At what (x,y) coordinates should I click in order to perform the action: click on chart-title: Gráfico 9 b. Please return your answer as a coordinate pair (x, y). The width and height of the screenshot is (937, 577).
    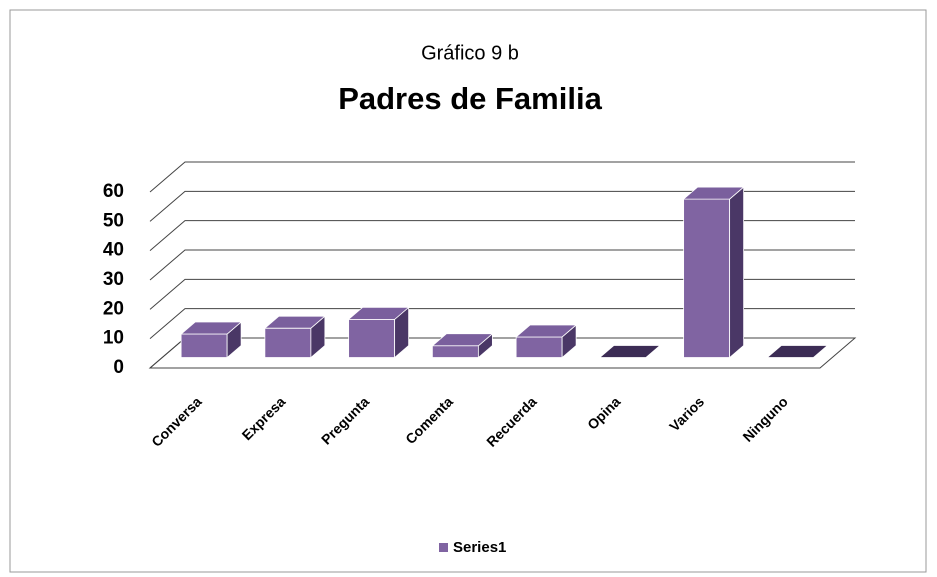
    Looking at the image, I should click on (470, 53).